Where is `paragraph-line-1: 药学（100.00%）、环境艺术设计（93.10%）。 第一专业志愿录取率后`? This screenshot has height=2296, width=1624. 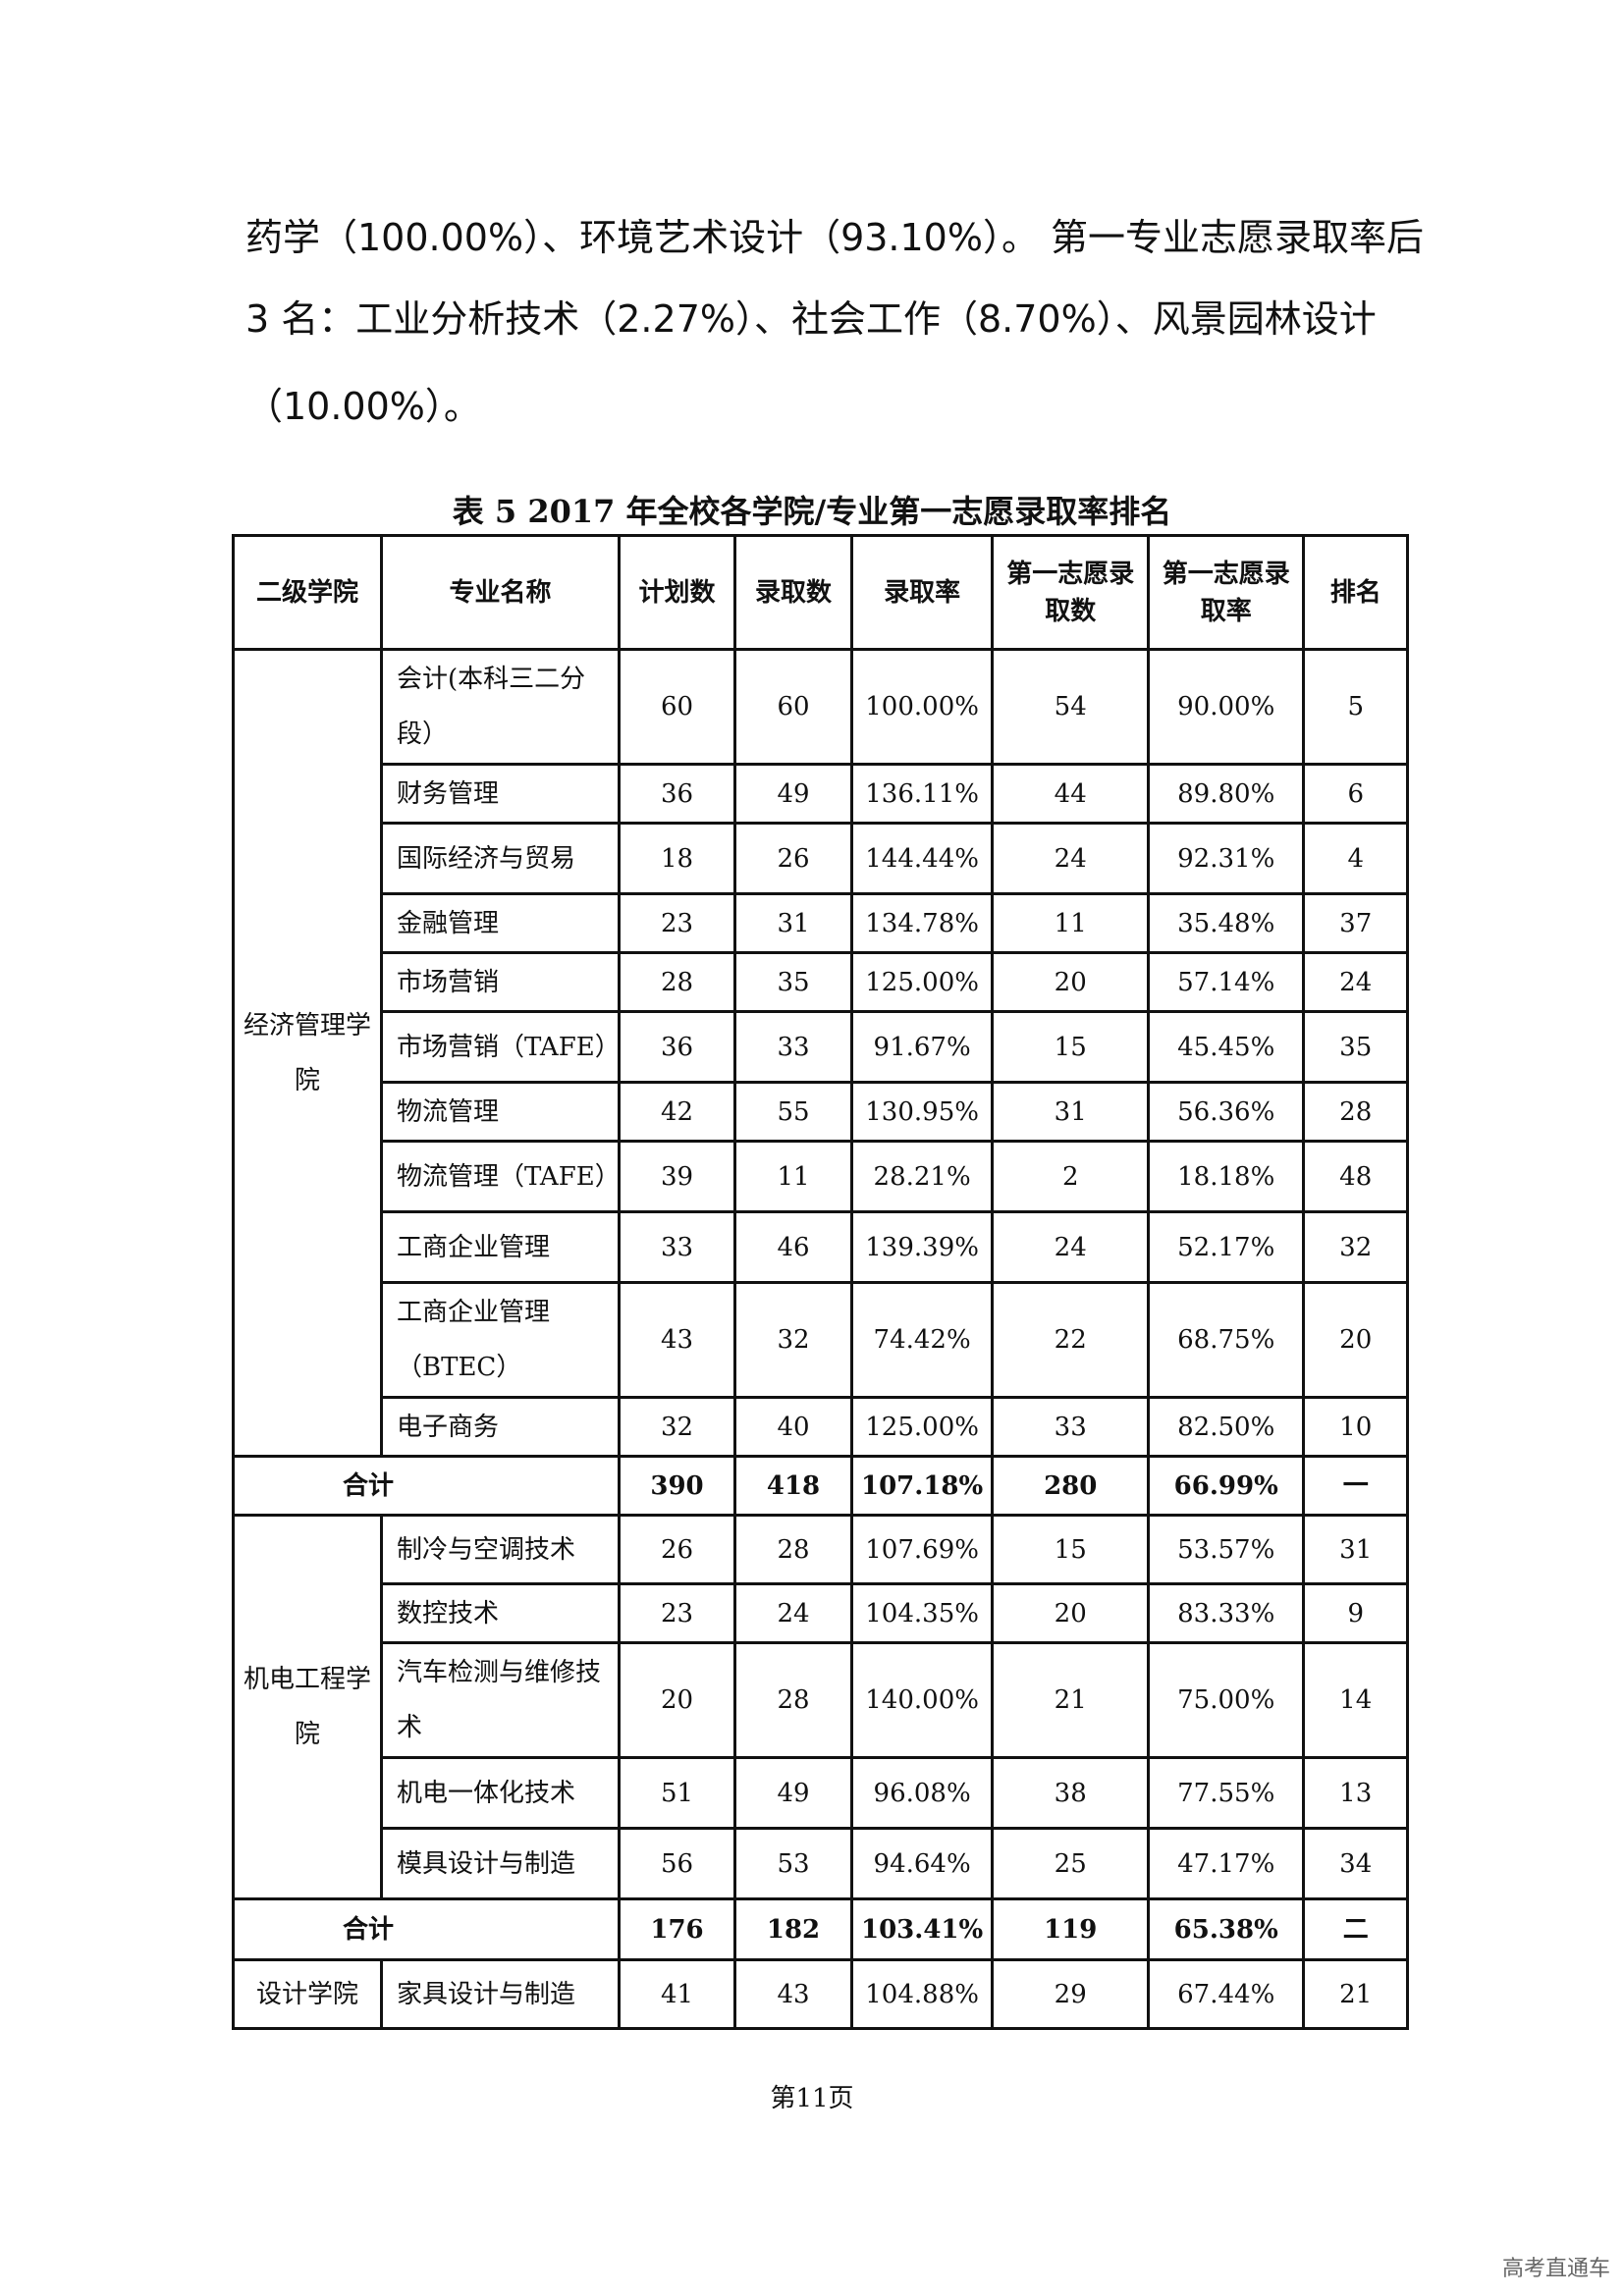 paragraph-line-1: 药学（100.00%）、环境艺术设计（93.10%）。 第一专业志愿录取率后 is located at coordinates (835, 237).